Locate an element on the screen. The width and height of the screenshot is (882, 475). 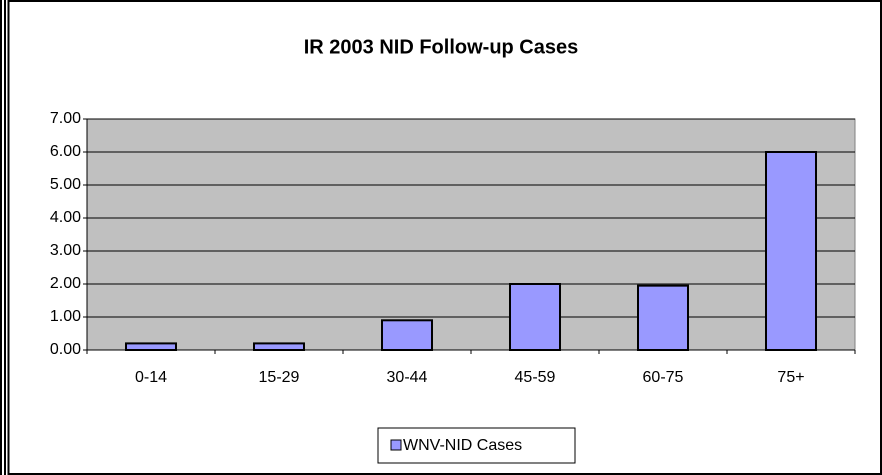
y-tick-label: 7.00 is located at coordinates (65, 118).